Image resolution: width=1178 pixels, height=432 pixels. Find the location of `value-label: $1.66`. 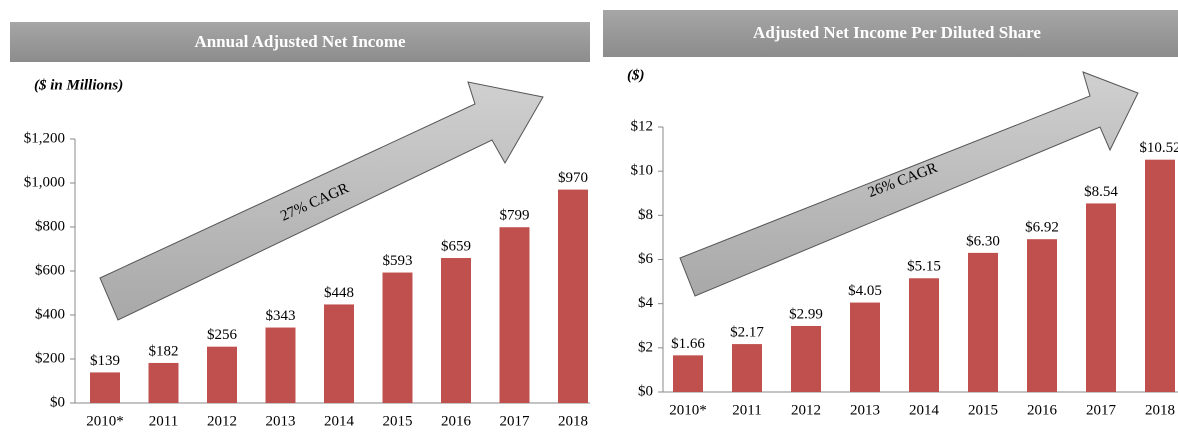

value-label: $1.66 is located at coordinates (688, 344).